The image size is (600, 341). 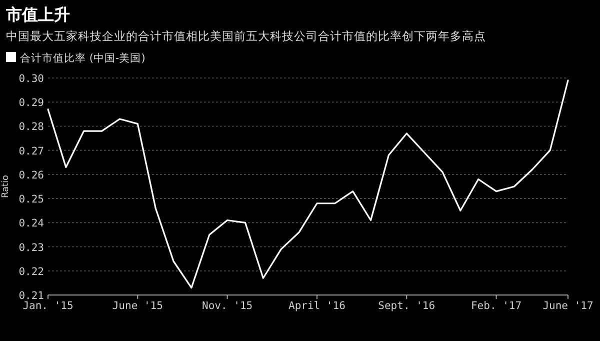 I want to click on y-tick-label: 0.22, so click(x=31, y=272).